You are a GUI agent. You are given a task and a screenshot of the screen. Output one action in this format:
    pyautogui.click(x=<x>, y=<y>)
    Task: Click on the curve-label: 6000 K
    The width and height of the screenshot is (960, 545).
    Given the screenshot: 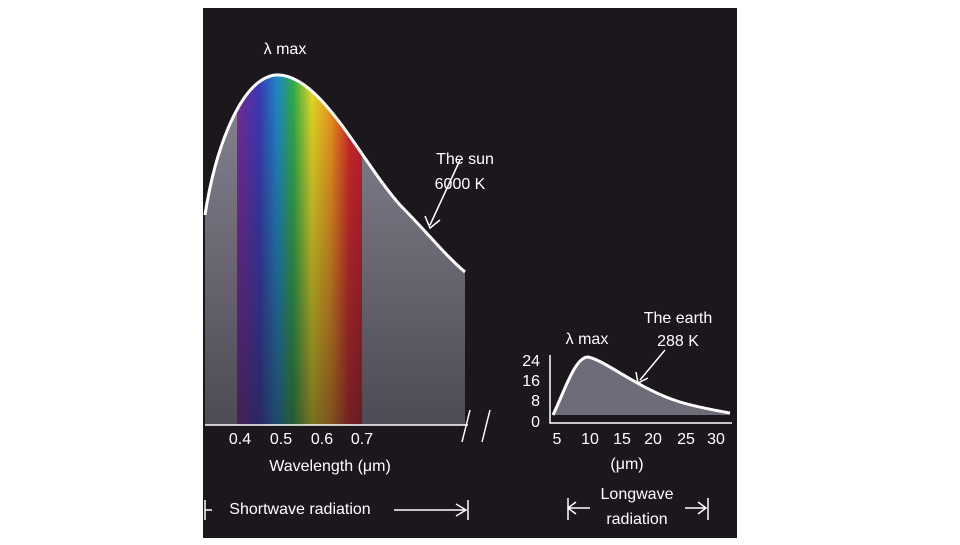 What is the action you would take?
    pyautogui.click(x=460, y=184)
    